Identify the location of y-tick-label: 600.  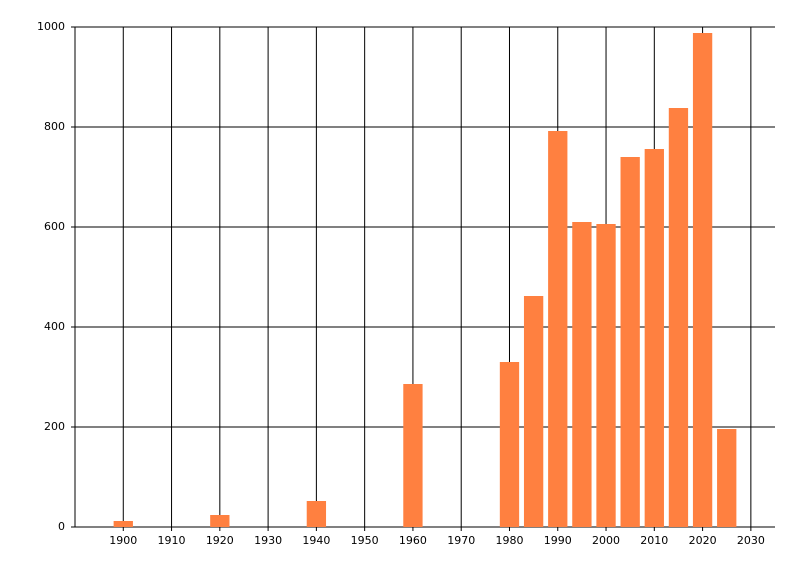
(54, 226).